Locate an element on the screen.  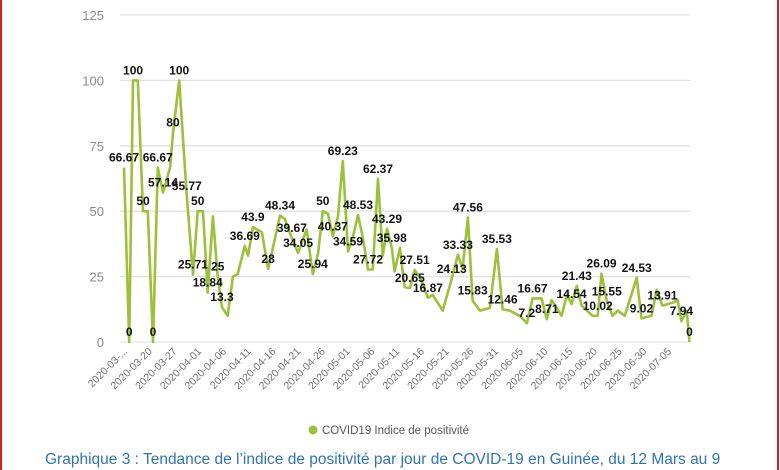
border-left is located at coordinates (1, 235).